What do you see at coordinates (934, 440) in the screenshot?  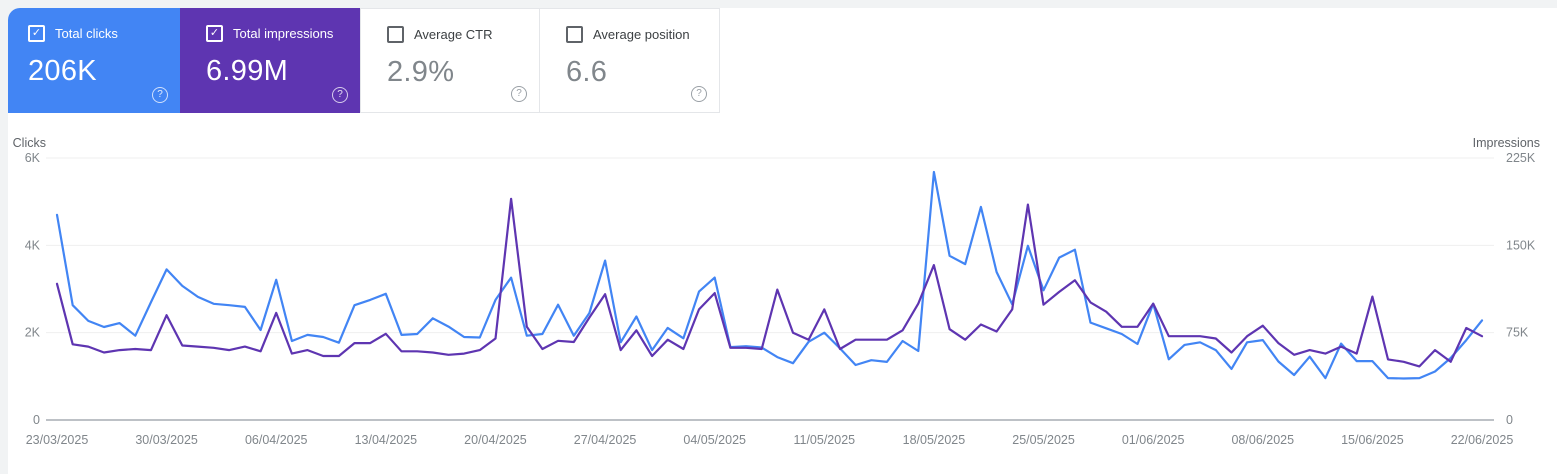 I see `x-axis-label: 18/05/2025` at bounding box center [934, 440].